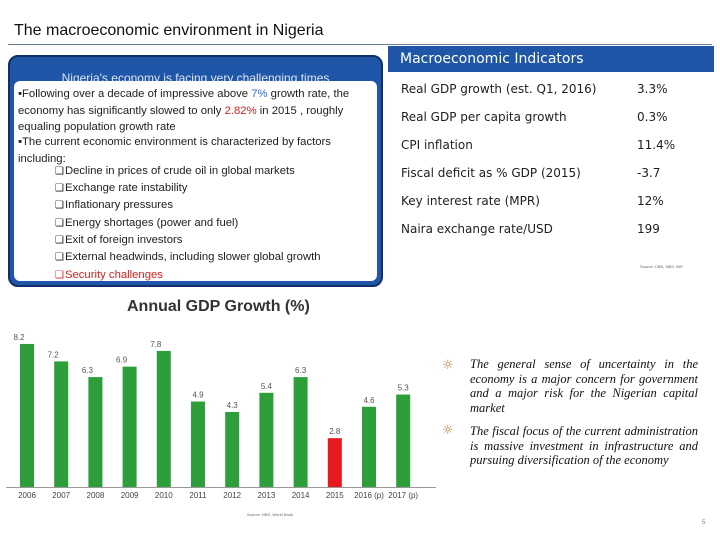 The image size is (720, 540). What do you see at coordinates (61, 495) in the screenshot?
I see `x-tick-label: 2007` at bounding box center [61, 495].